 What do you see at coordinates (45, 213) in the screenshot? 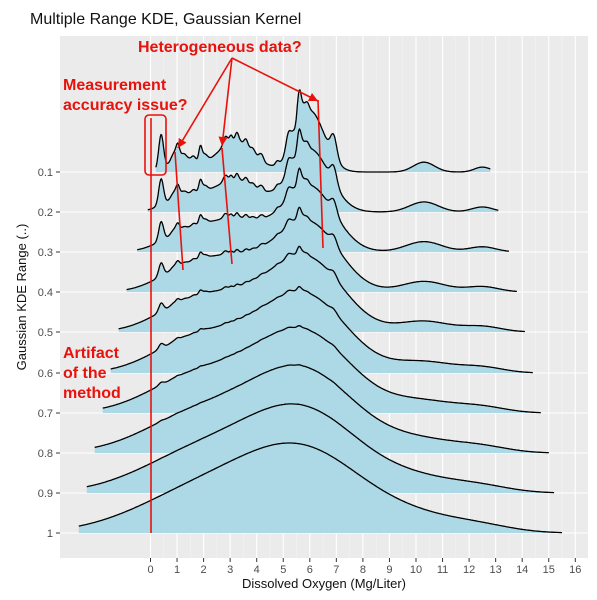
I see `y-tick-label: 0.2` at bounding box center [45, 213].